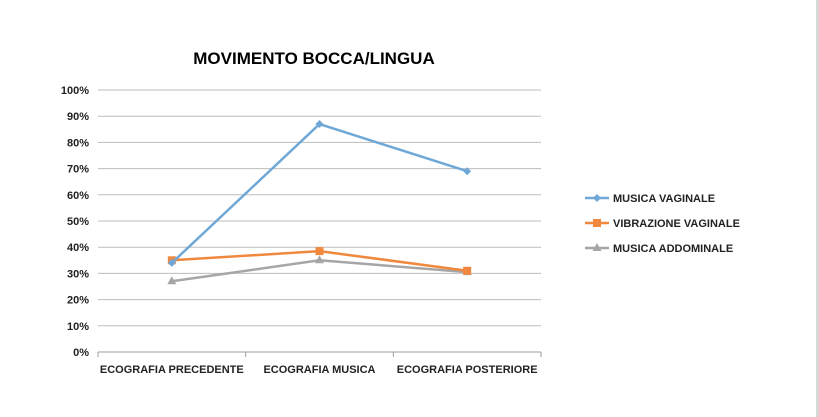 This screenshot has width=819, height=417. I want to click on legend-item: MUSICA ADDOMINALE, so click(659, 249).